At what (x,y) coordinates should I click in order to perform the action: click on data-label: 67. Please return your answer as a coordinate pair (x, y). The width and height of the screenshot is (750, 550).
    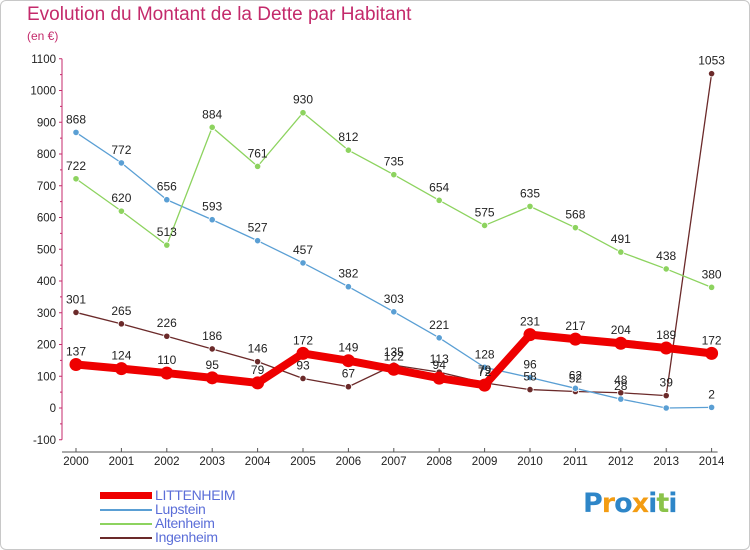
    Looking at the image, I should click on (349, 374).